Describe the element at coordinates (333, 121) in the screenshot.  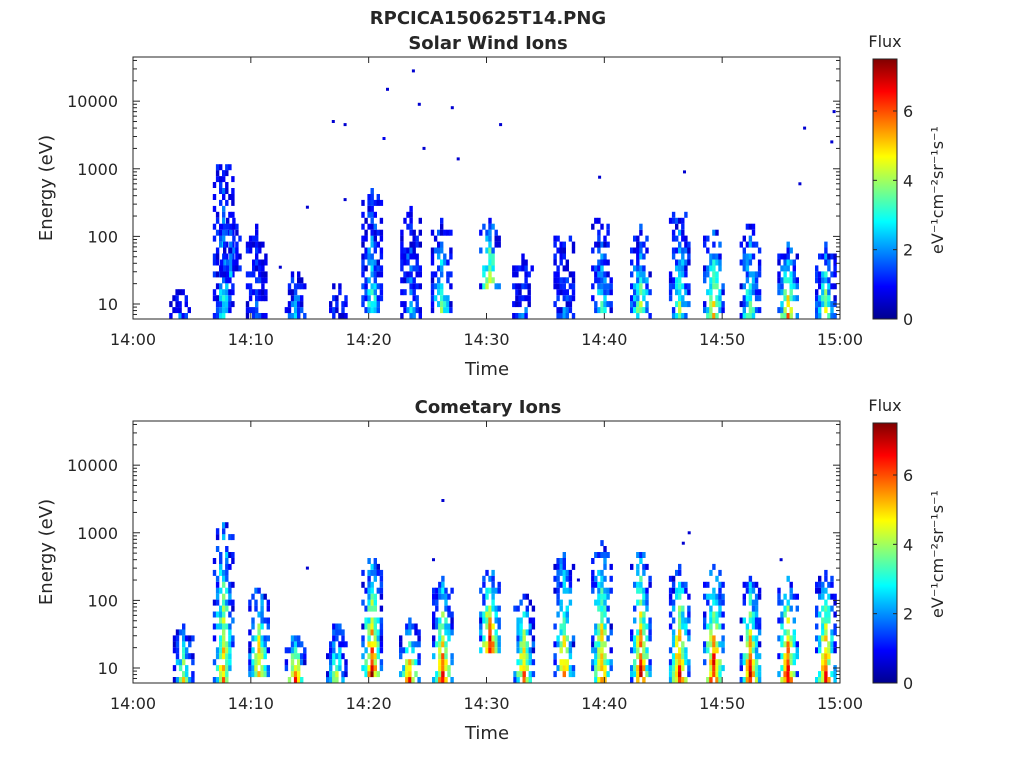
I see `heatmap-point` at that location.